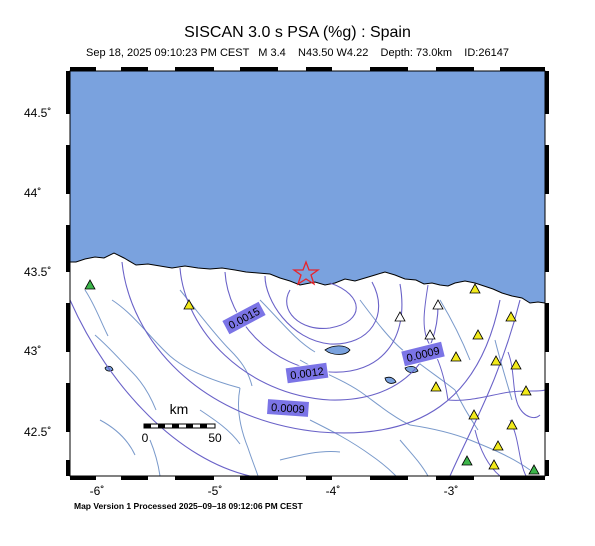  I want to click on scale-bar-end: 50, so click(215, 438).